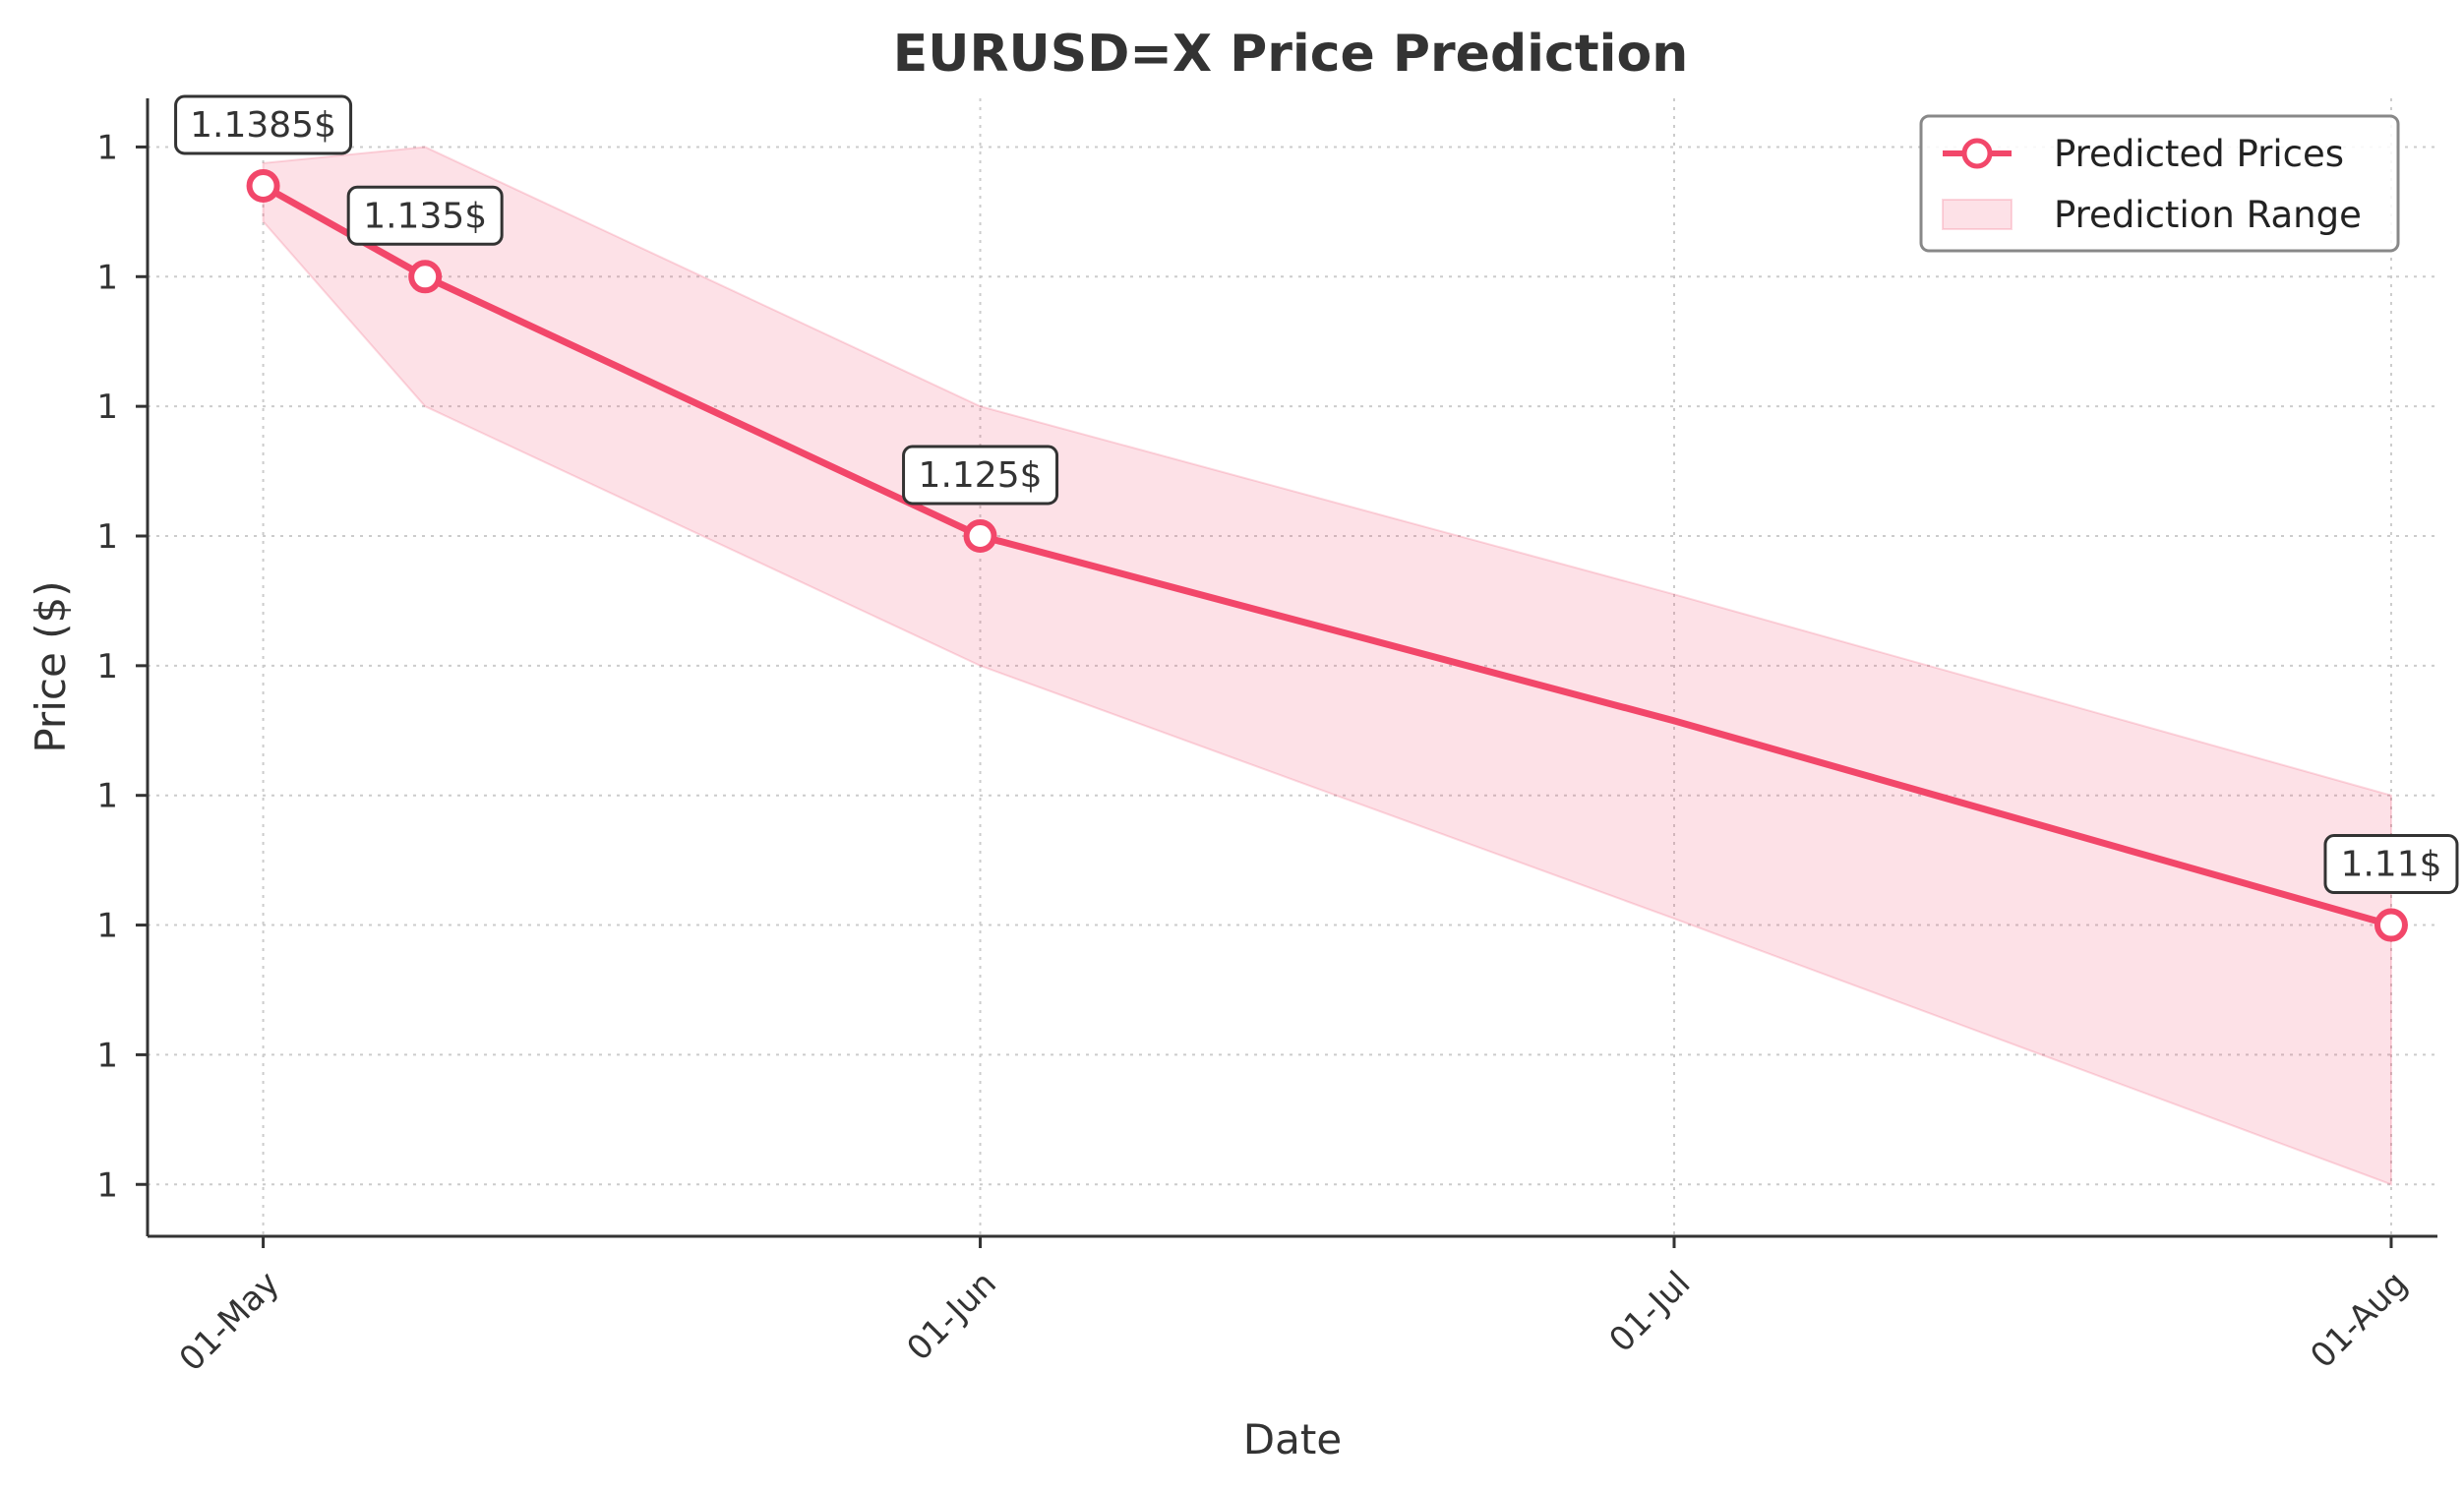  I want to click on legend-label-range: Prediction Range, so click(2208, 215).